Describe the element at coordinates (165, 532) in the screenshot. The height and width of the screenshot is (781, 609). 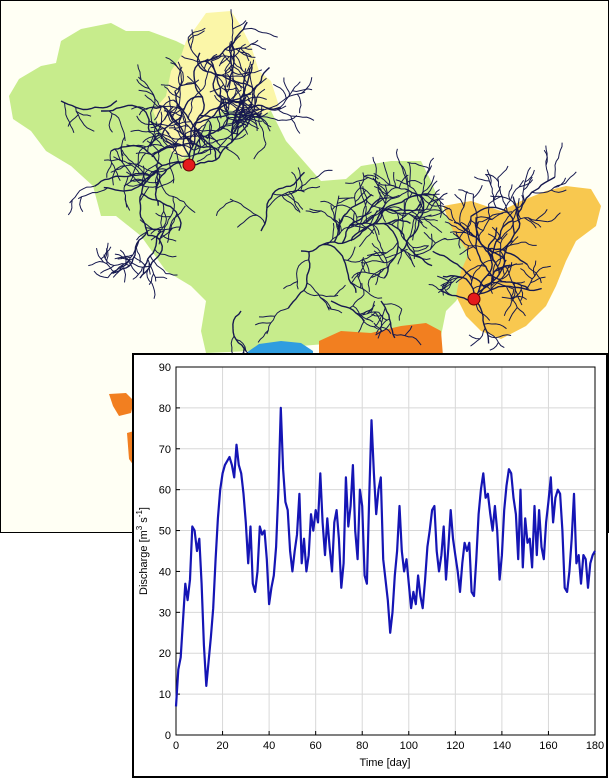
I see `y-tick-label: 50` at that location.